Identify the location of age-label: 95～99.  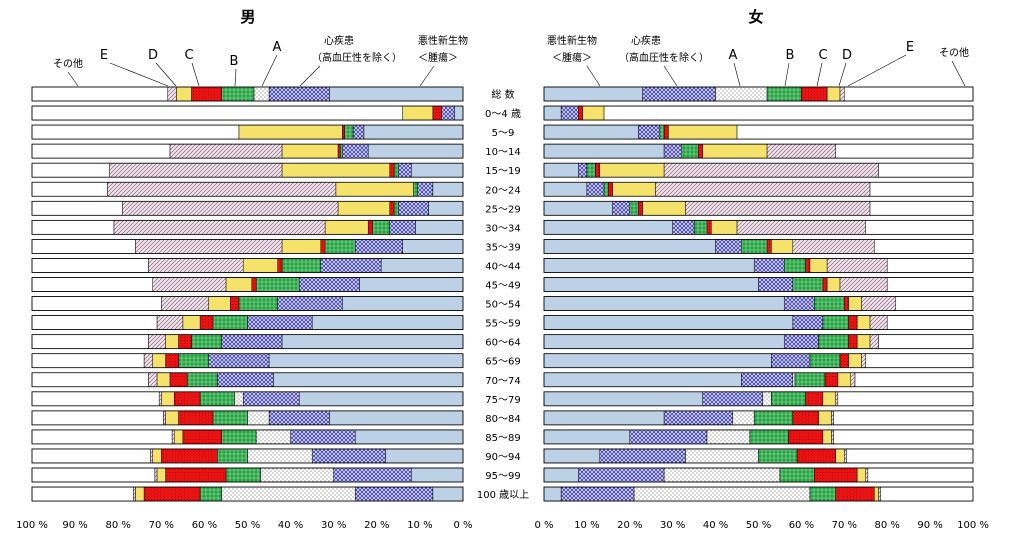
(502, 476).